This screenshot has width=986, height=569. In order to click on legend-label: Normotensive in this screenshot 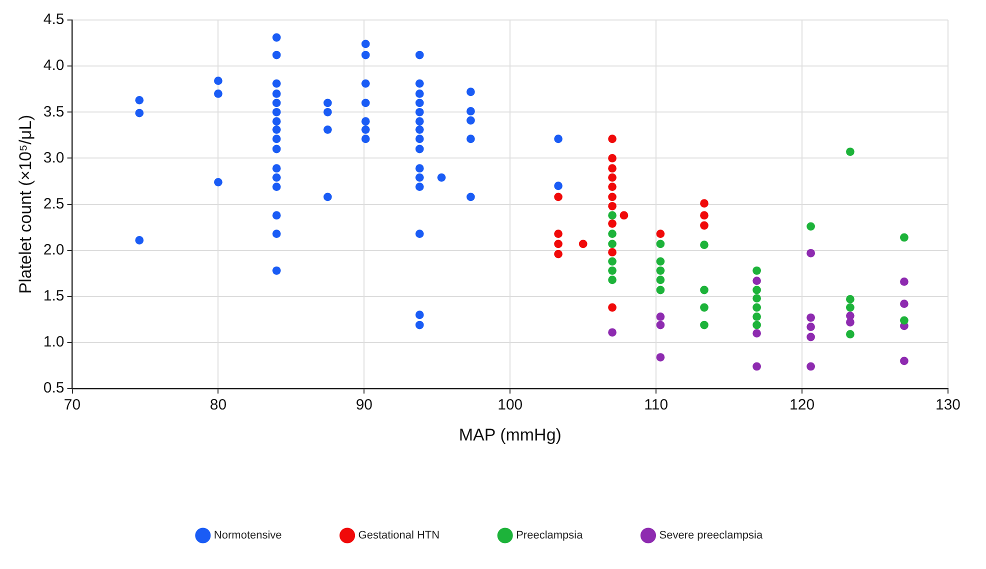, I will do `click(248, 536)`.